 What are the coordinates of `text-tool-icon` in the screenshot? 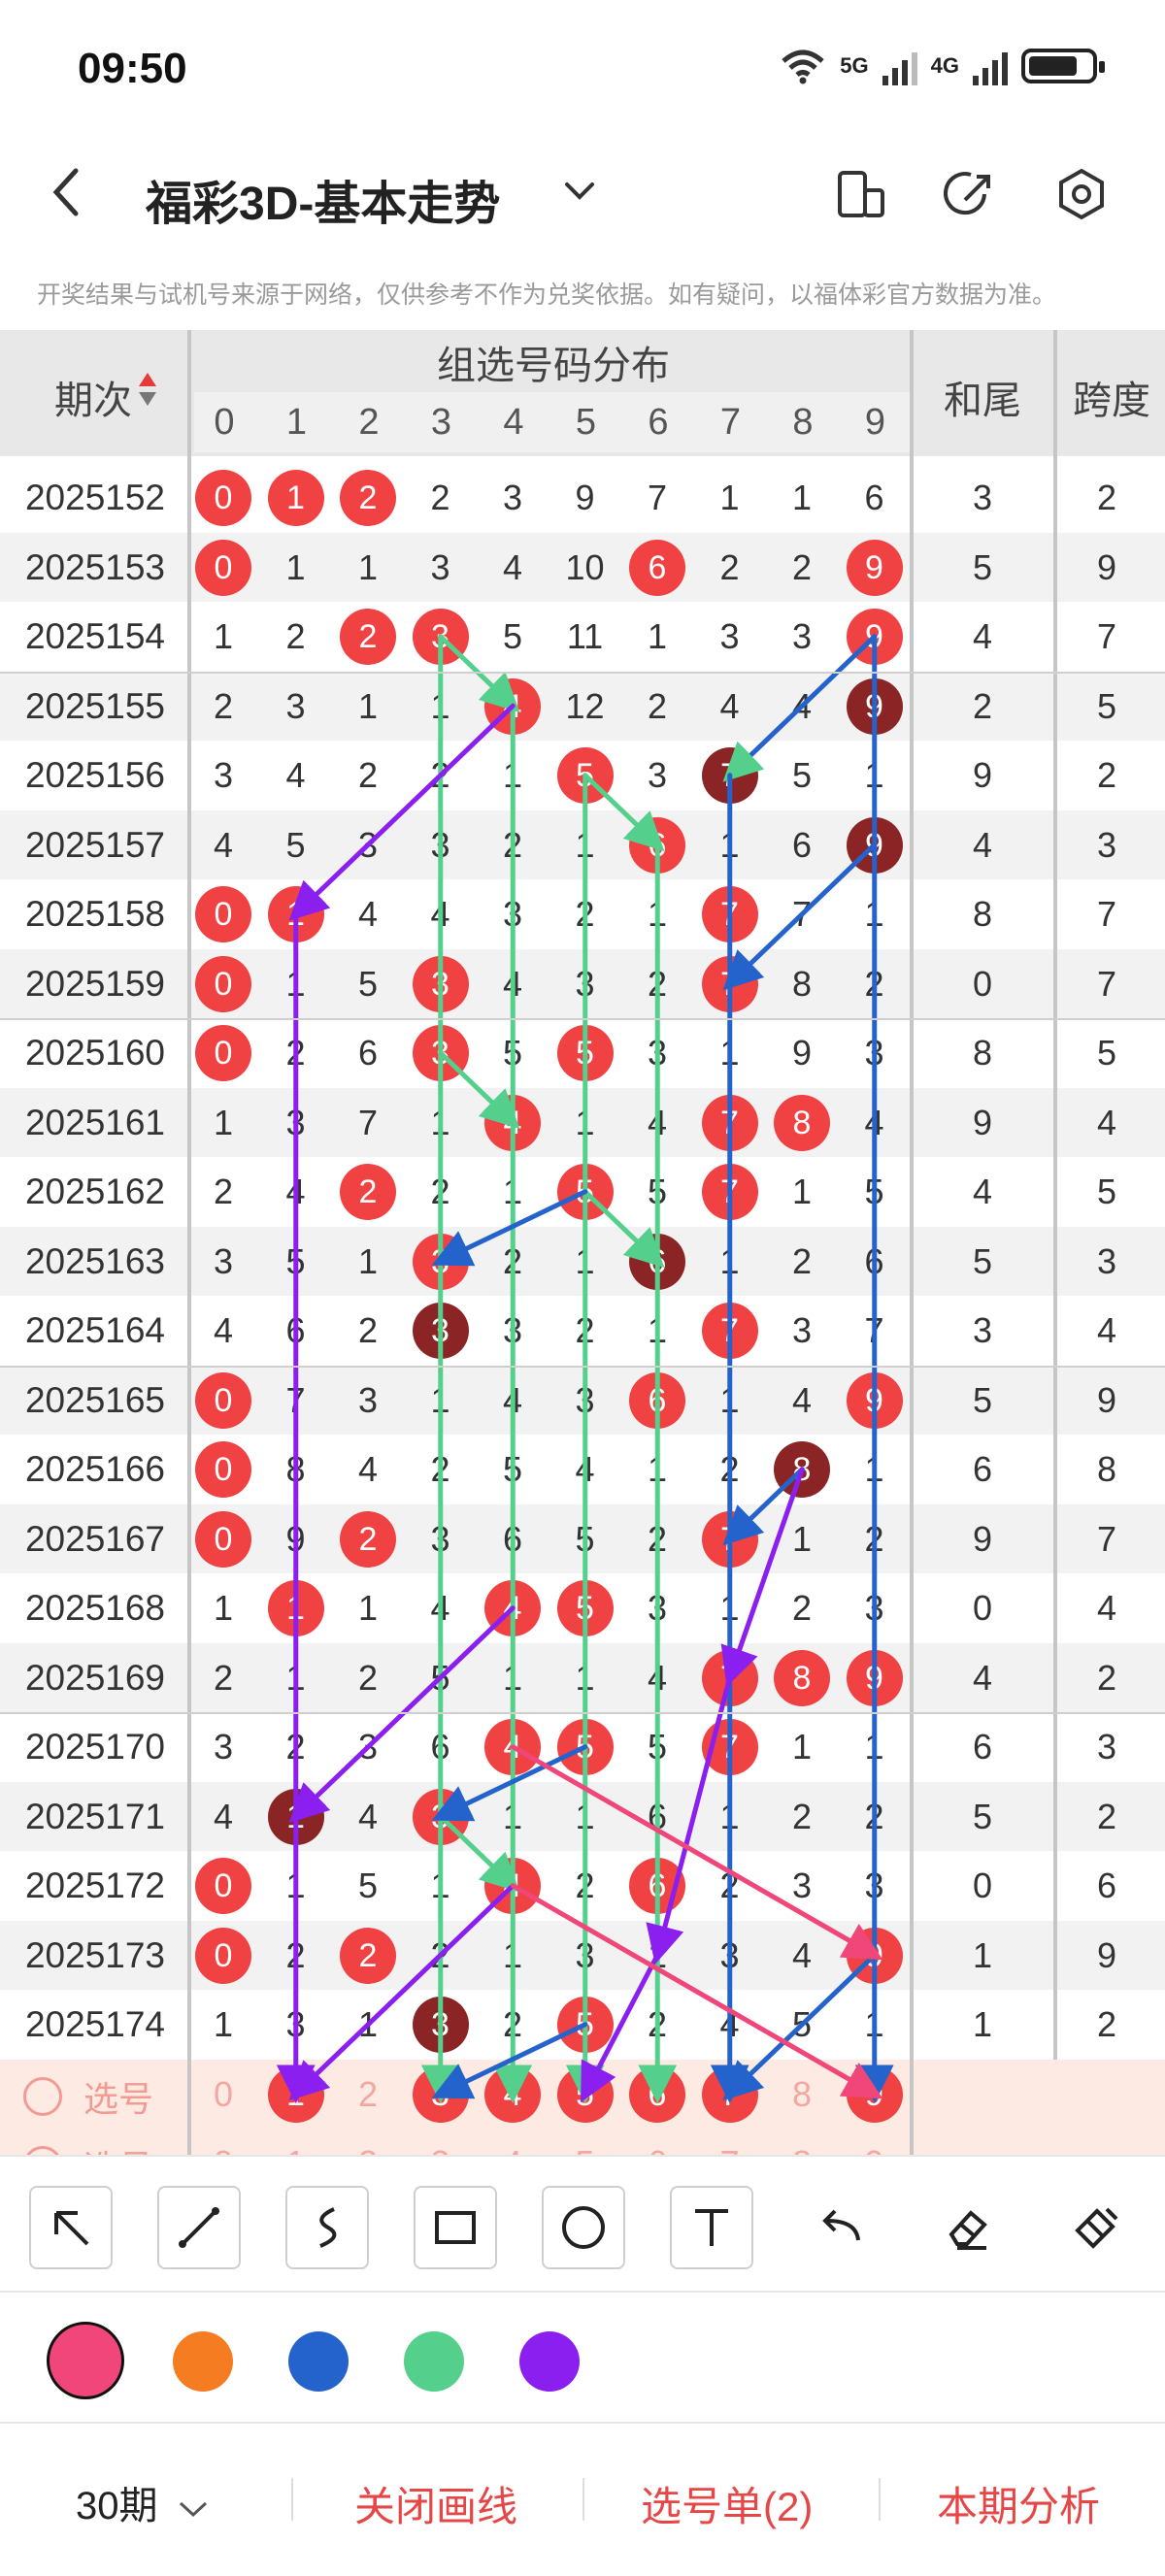 It's located at (711, 2227).